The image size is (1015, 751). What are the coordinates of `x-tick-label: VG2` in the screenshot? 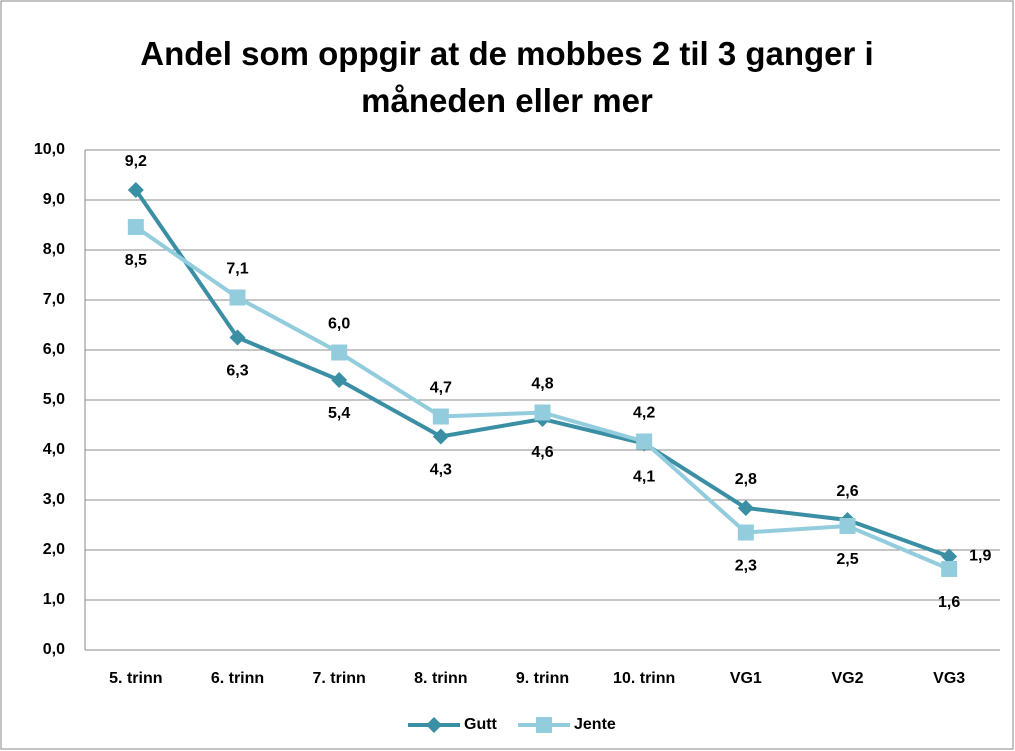 It's located at (847, 678).